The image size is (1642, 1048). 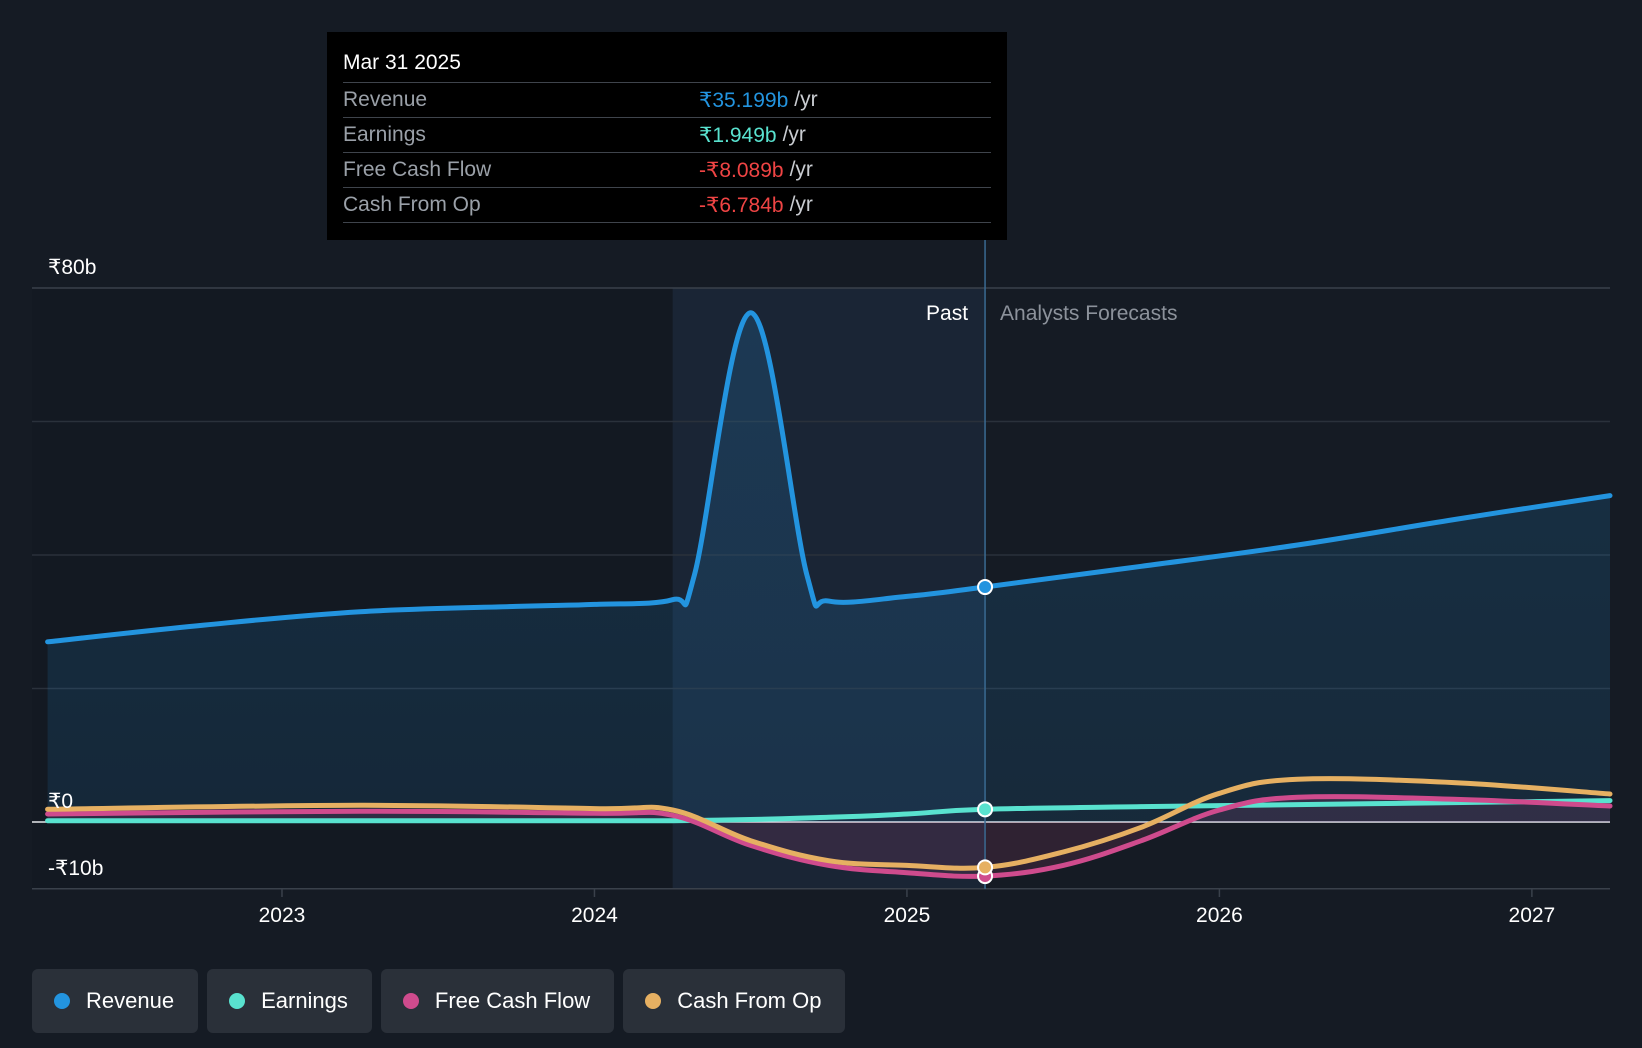 What do you see at coordinates (1532, 915) in the screenshot?
I see `x-tick-label: 2027` at bounding box center [1532, 915].